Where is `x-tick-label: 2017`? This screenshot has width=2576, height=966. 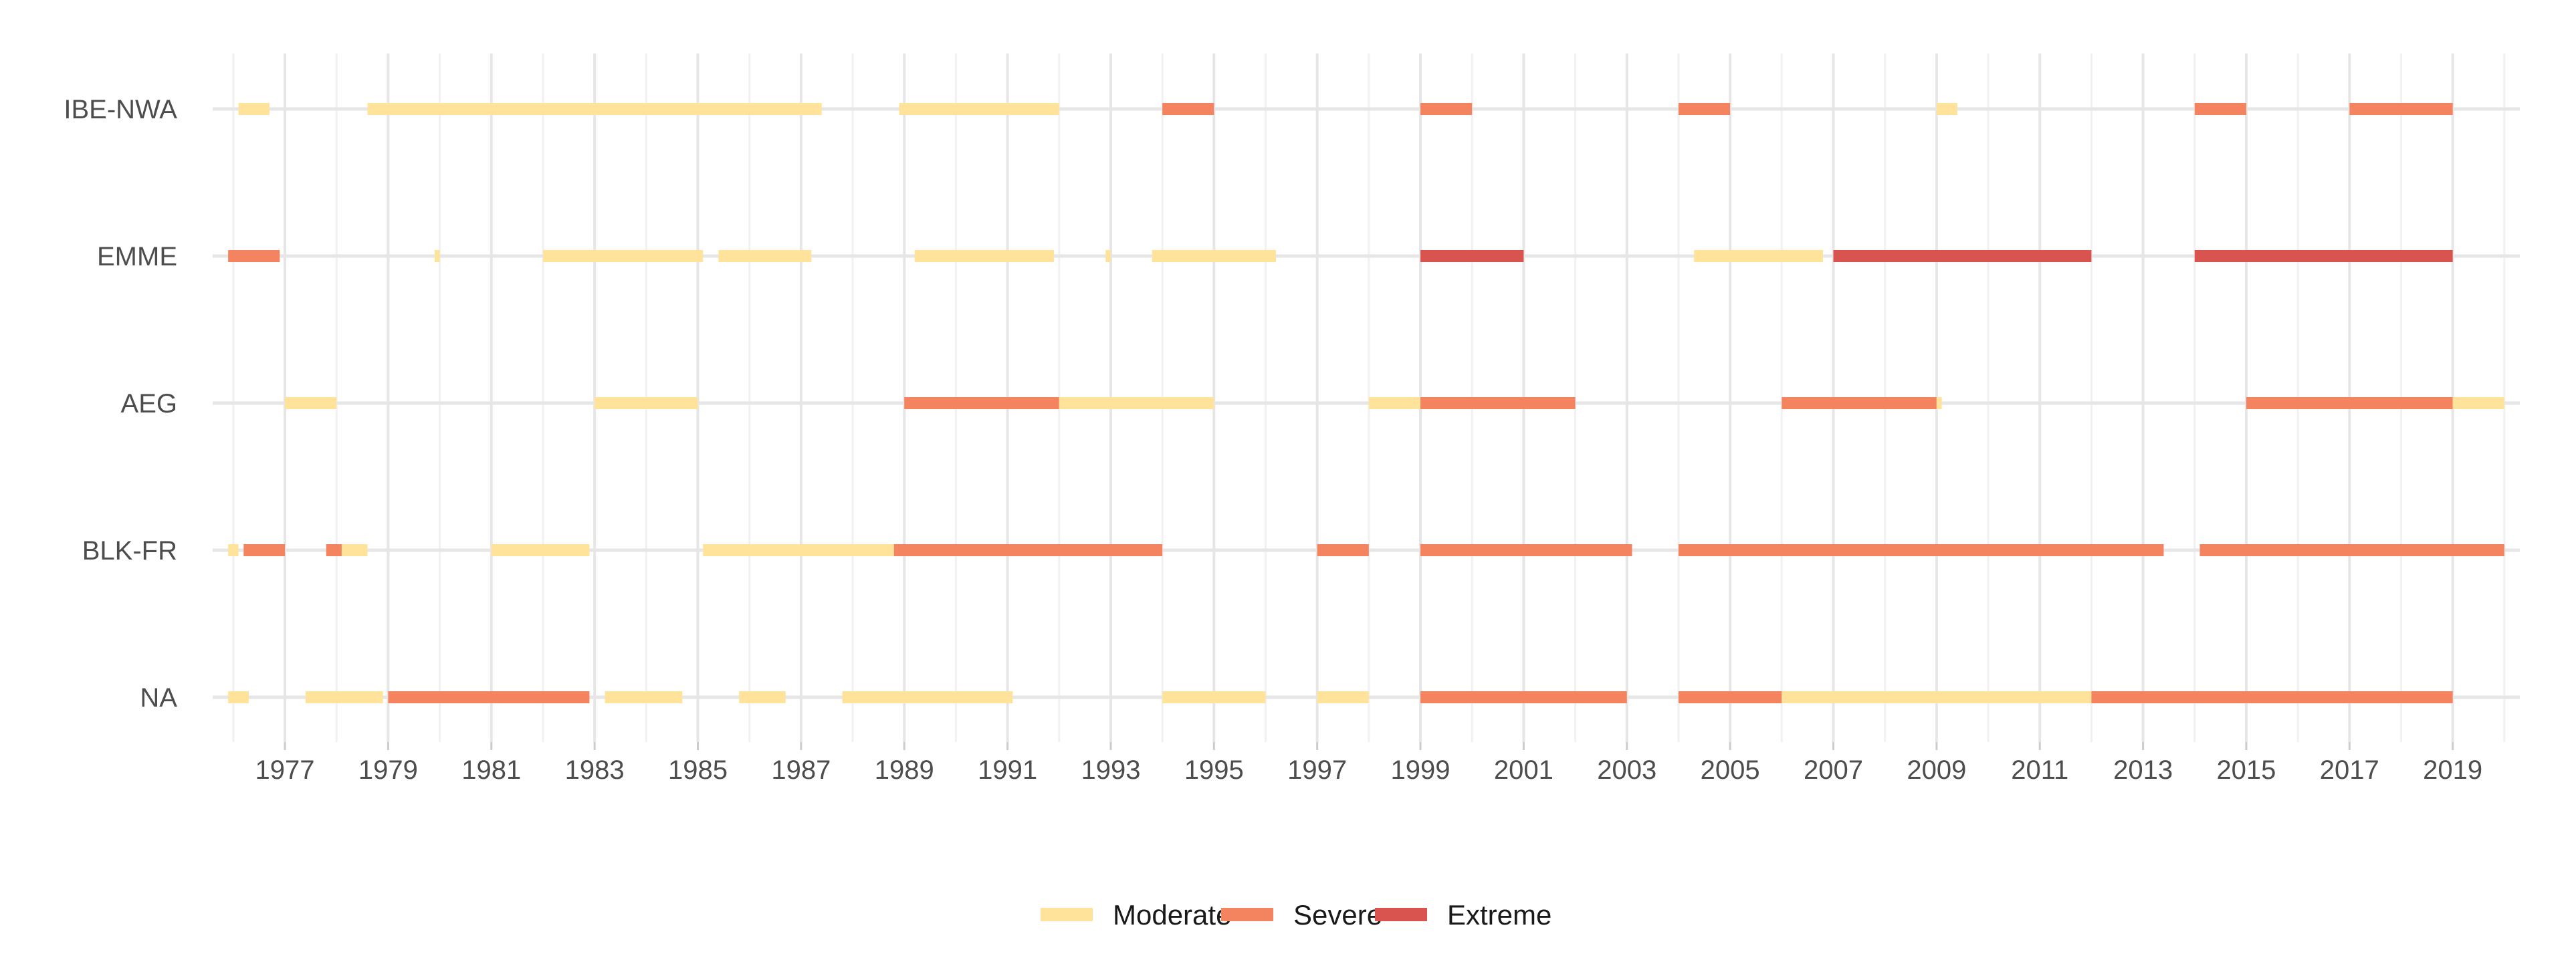 x-tick-label: 2017 is located at coordinates (2349, 770).